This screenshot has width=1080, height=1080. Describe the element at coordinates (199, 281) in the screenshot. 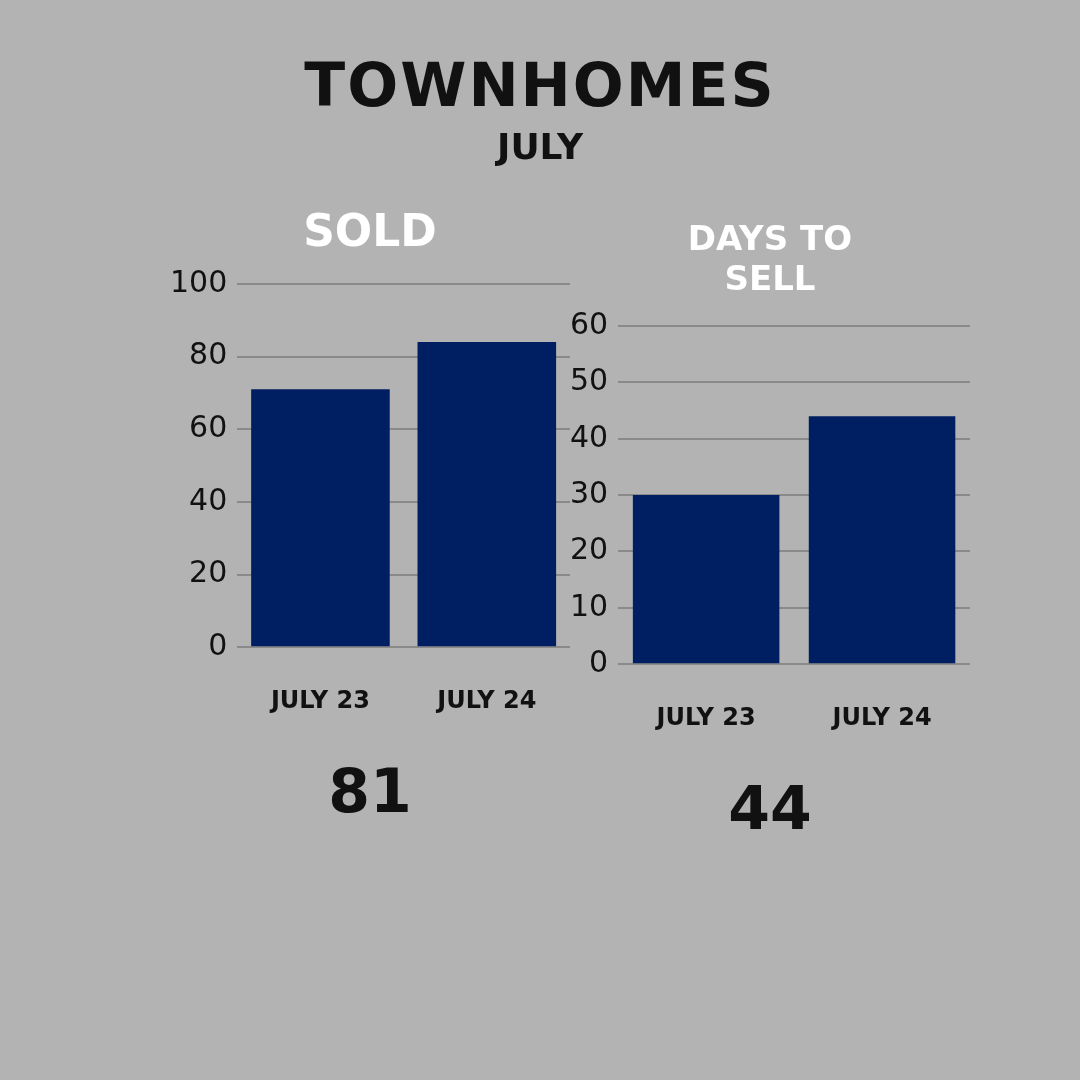

I see `y-tick-label: 100` at that location.